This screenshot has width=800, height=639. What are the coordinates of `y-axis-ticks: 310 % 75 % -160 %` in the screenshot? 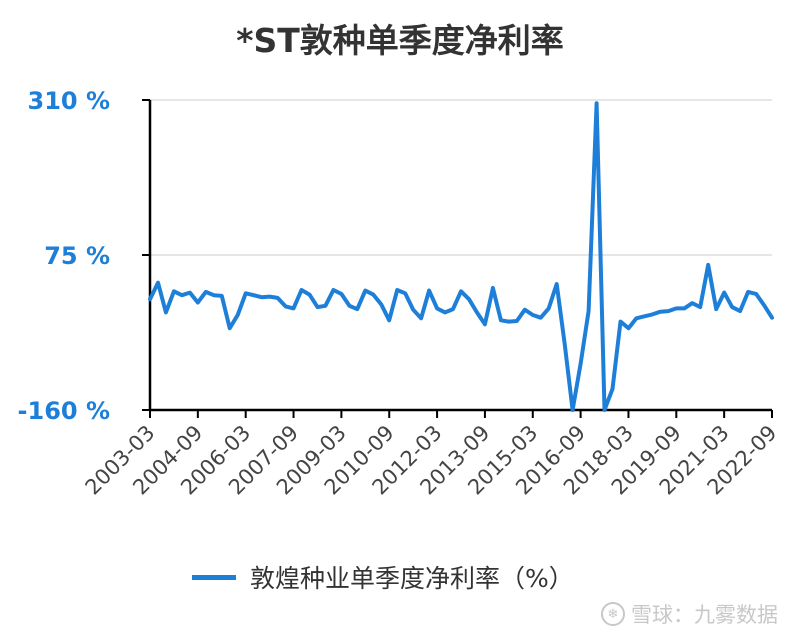 It's located at (84, 256).